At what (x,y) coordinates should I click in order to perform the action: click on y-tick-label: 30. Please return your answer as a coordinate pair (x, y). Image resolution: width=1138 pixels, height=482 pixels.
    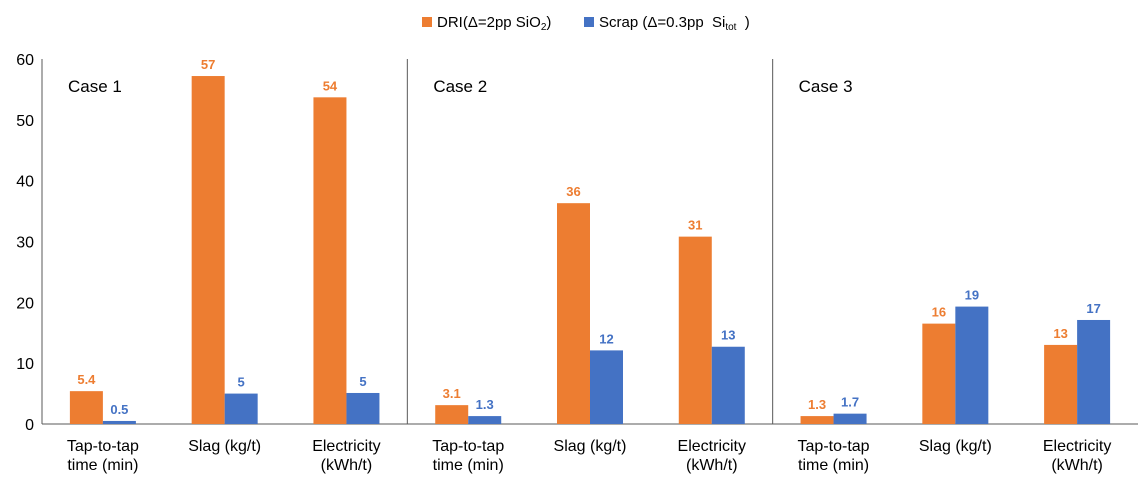
    Looking at the image, I should click on (25, 243).